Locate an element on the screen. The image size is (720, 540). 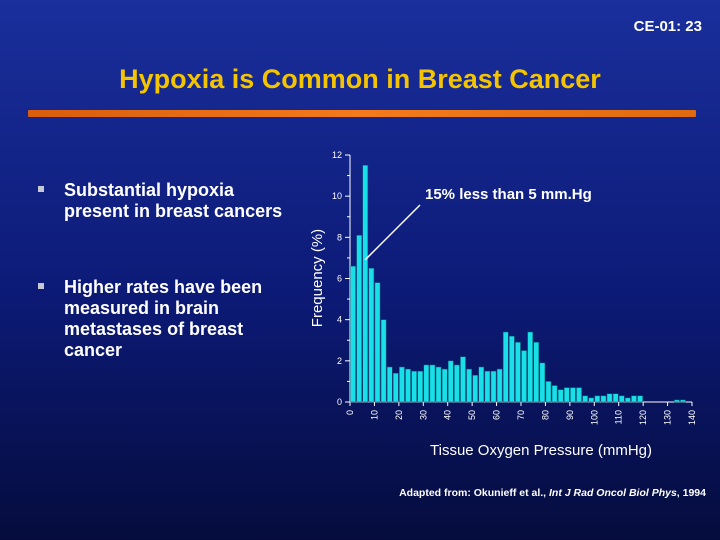
y-tick-label: 0 is located at coordinates (339, 402).